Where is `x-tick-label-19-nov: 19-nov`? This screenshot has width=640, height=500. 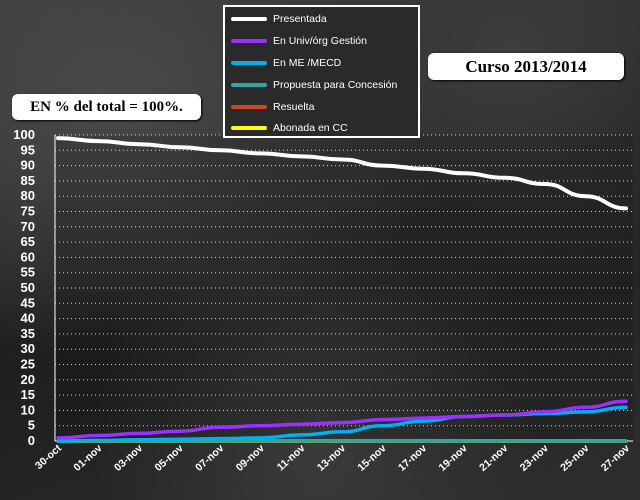 x-tick-label-19-nov: 19-nov is located at coordinates (453, 458).